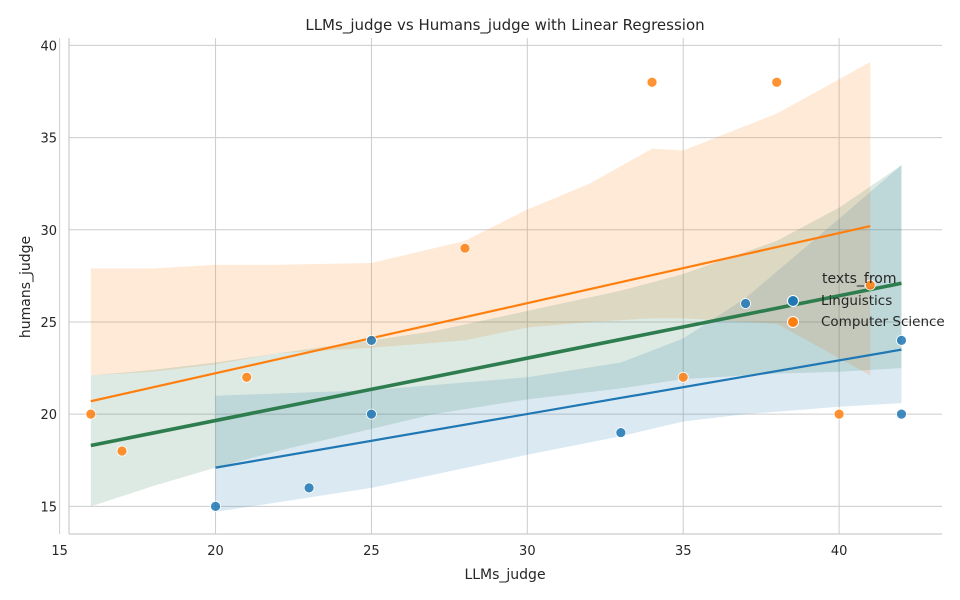 This screenshot has width=960, height=600. Describe the element at coordinates (793, 301) in the screenshot. I see `legend-marker-linguistics` at that location.